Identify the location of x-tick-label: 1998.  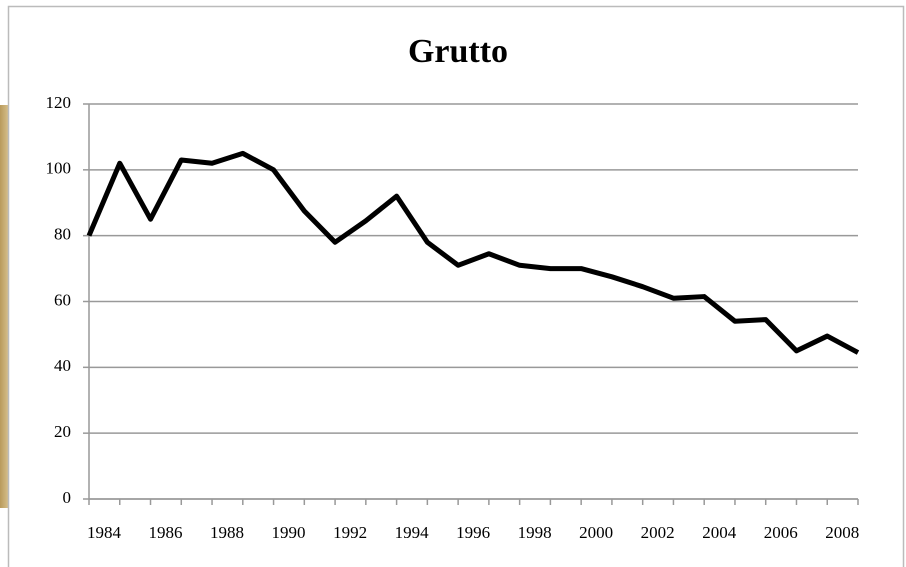
(535, 532).